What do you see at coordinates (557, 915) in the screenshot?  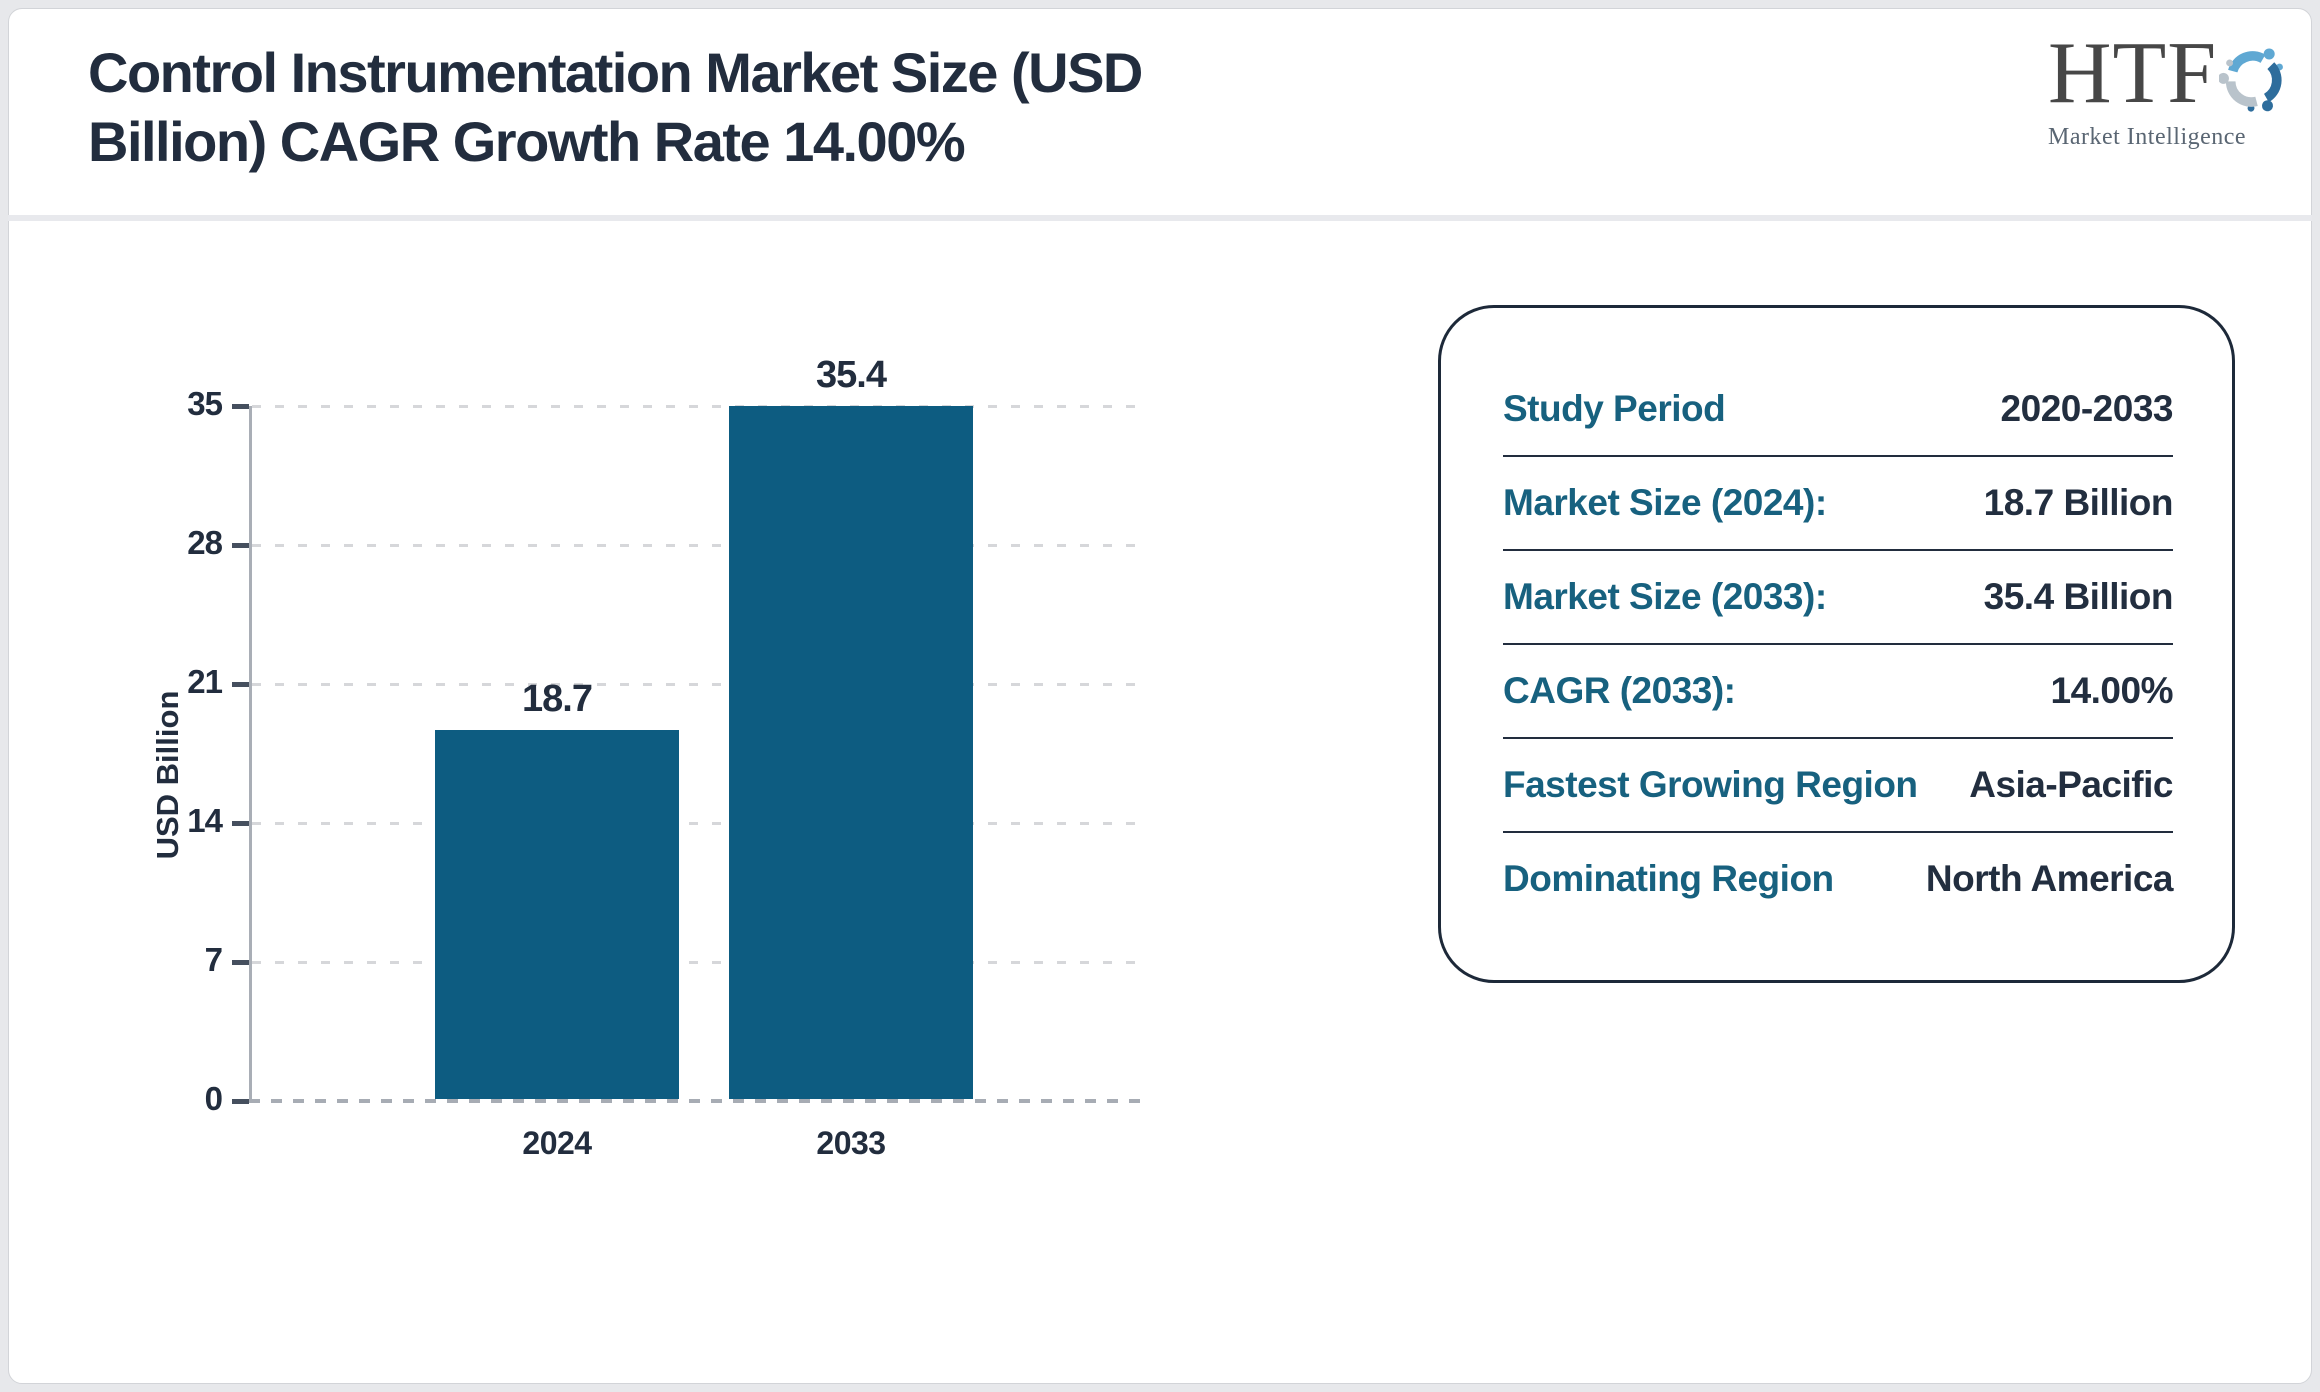 I see `bar-2024` at bounding box center [557, 915].